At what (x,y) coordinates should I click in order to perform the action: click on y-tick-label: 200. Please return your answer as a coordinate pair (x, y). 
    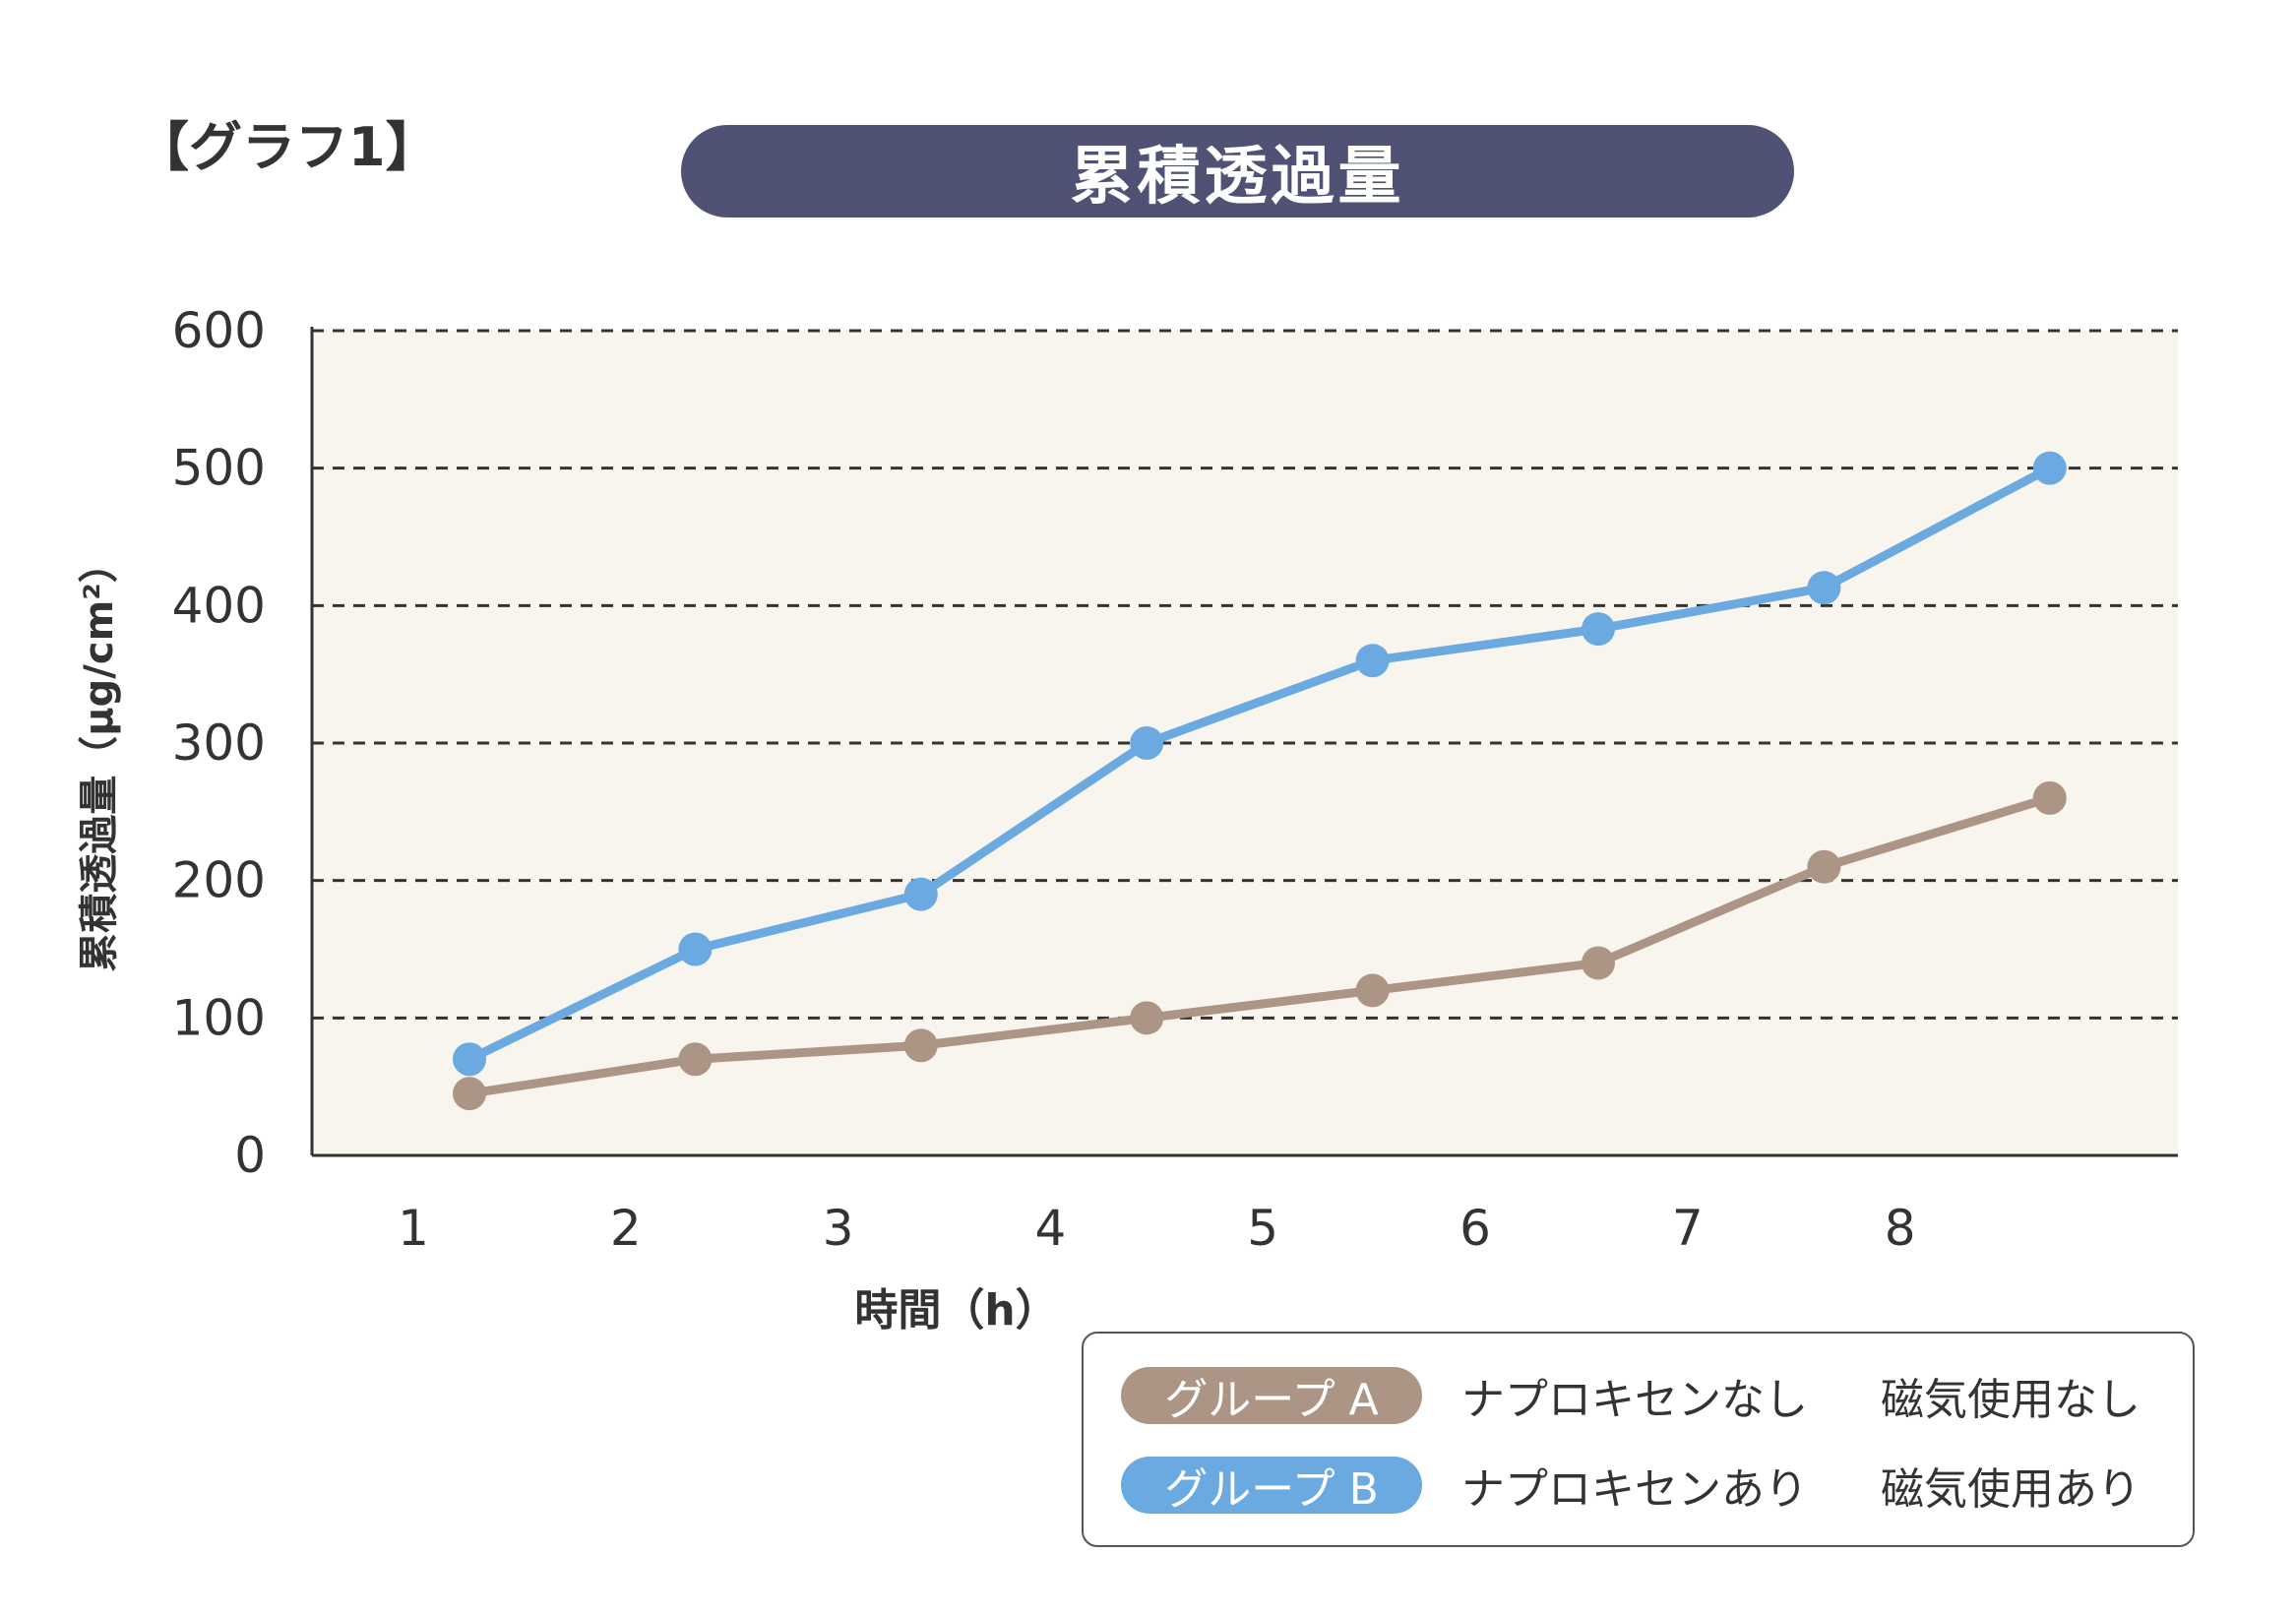
    Looking at the image, I should click on (219, 880).